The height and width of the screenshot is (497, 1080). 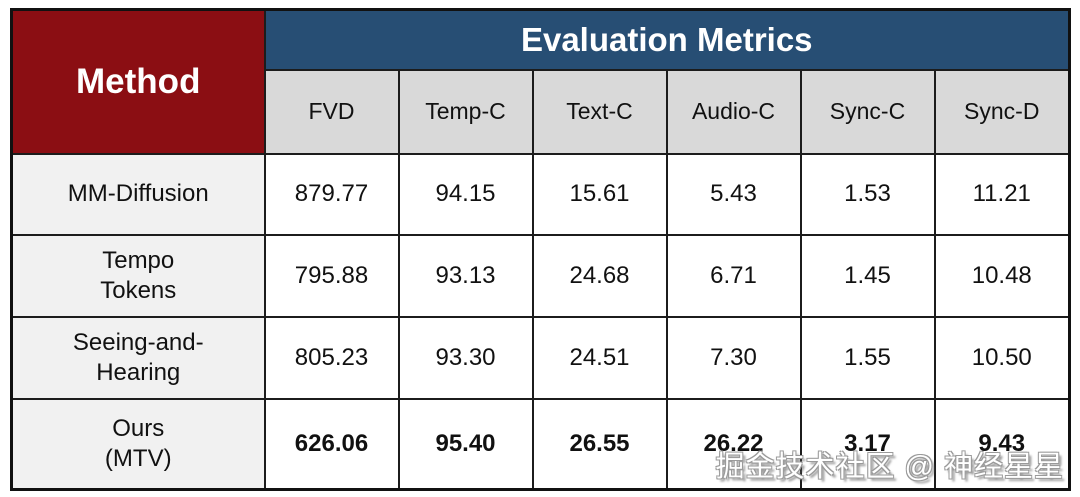 What do you see at coordinates (465, 194) in the screenshot?
I see `metric-value: 94.15` at bounding box center [465, 194].